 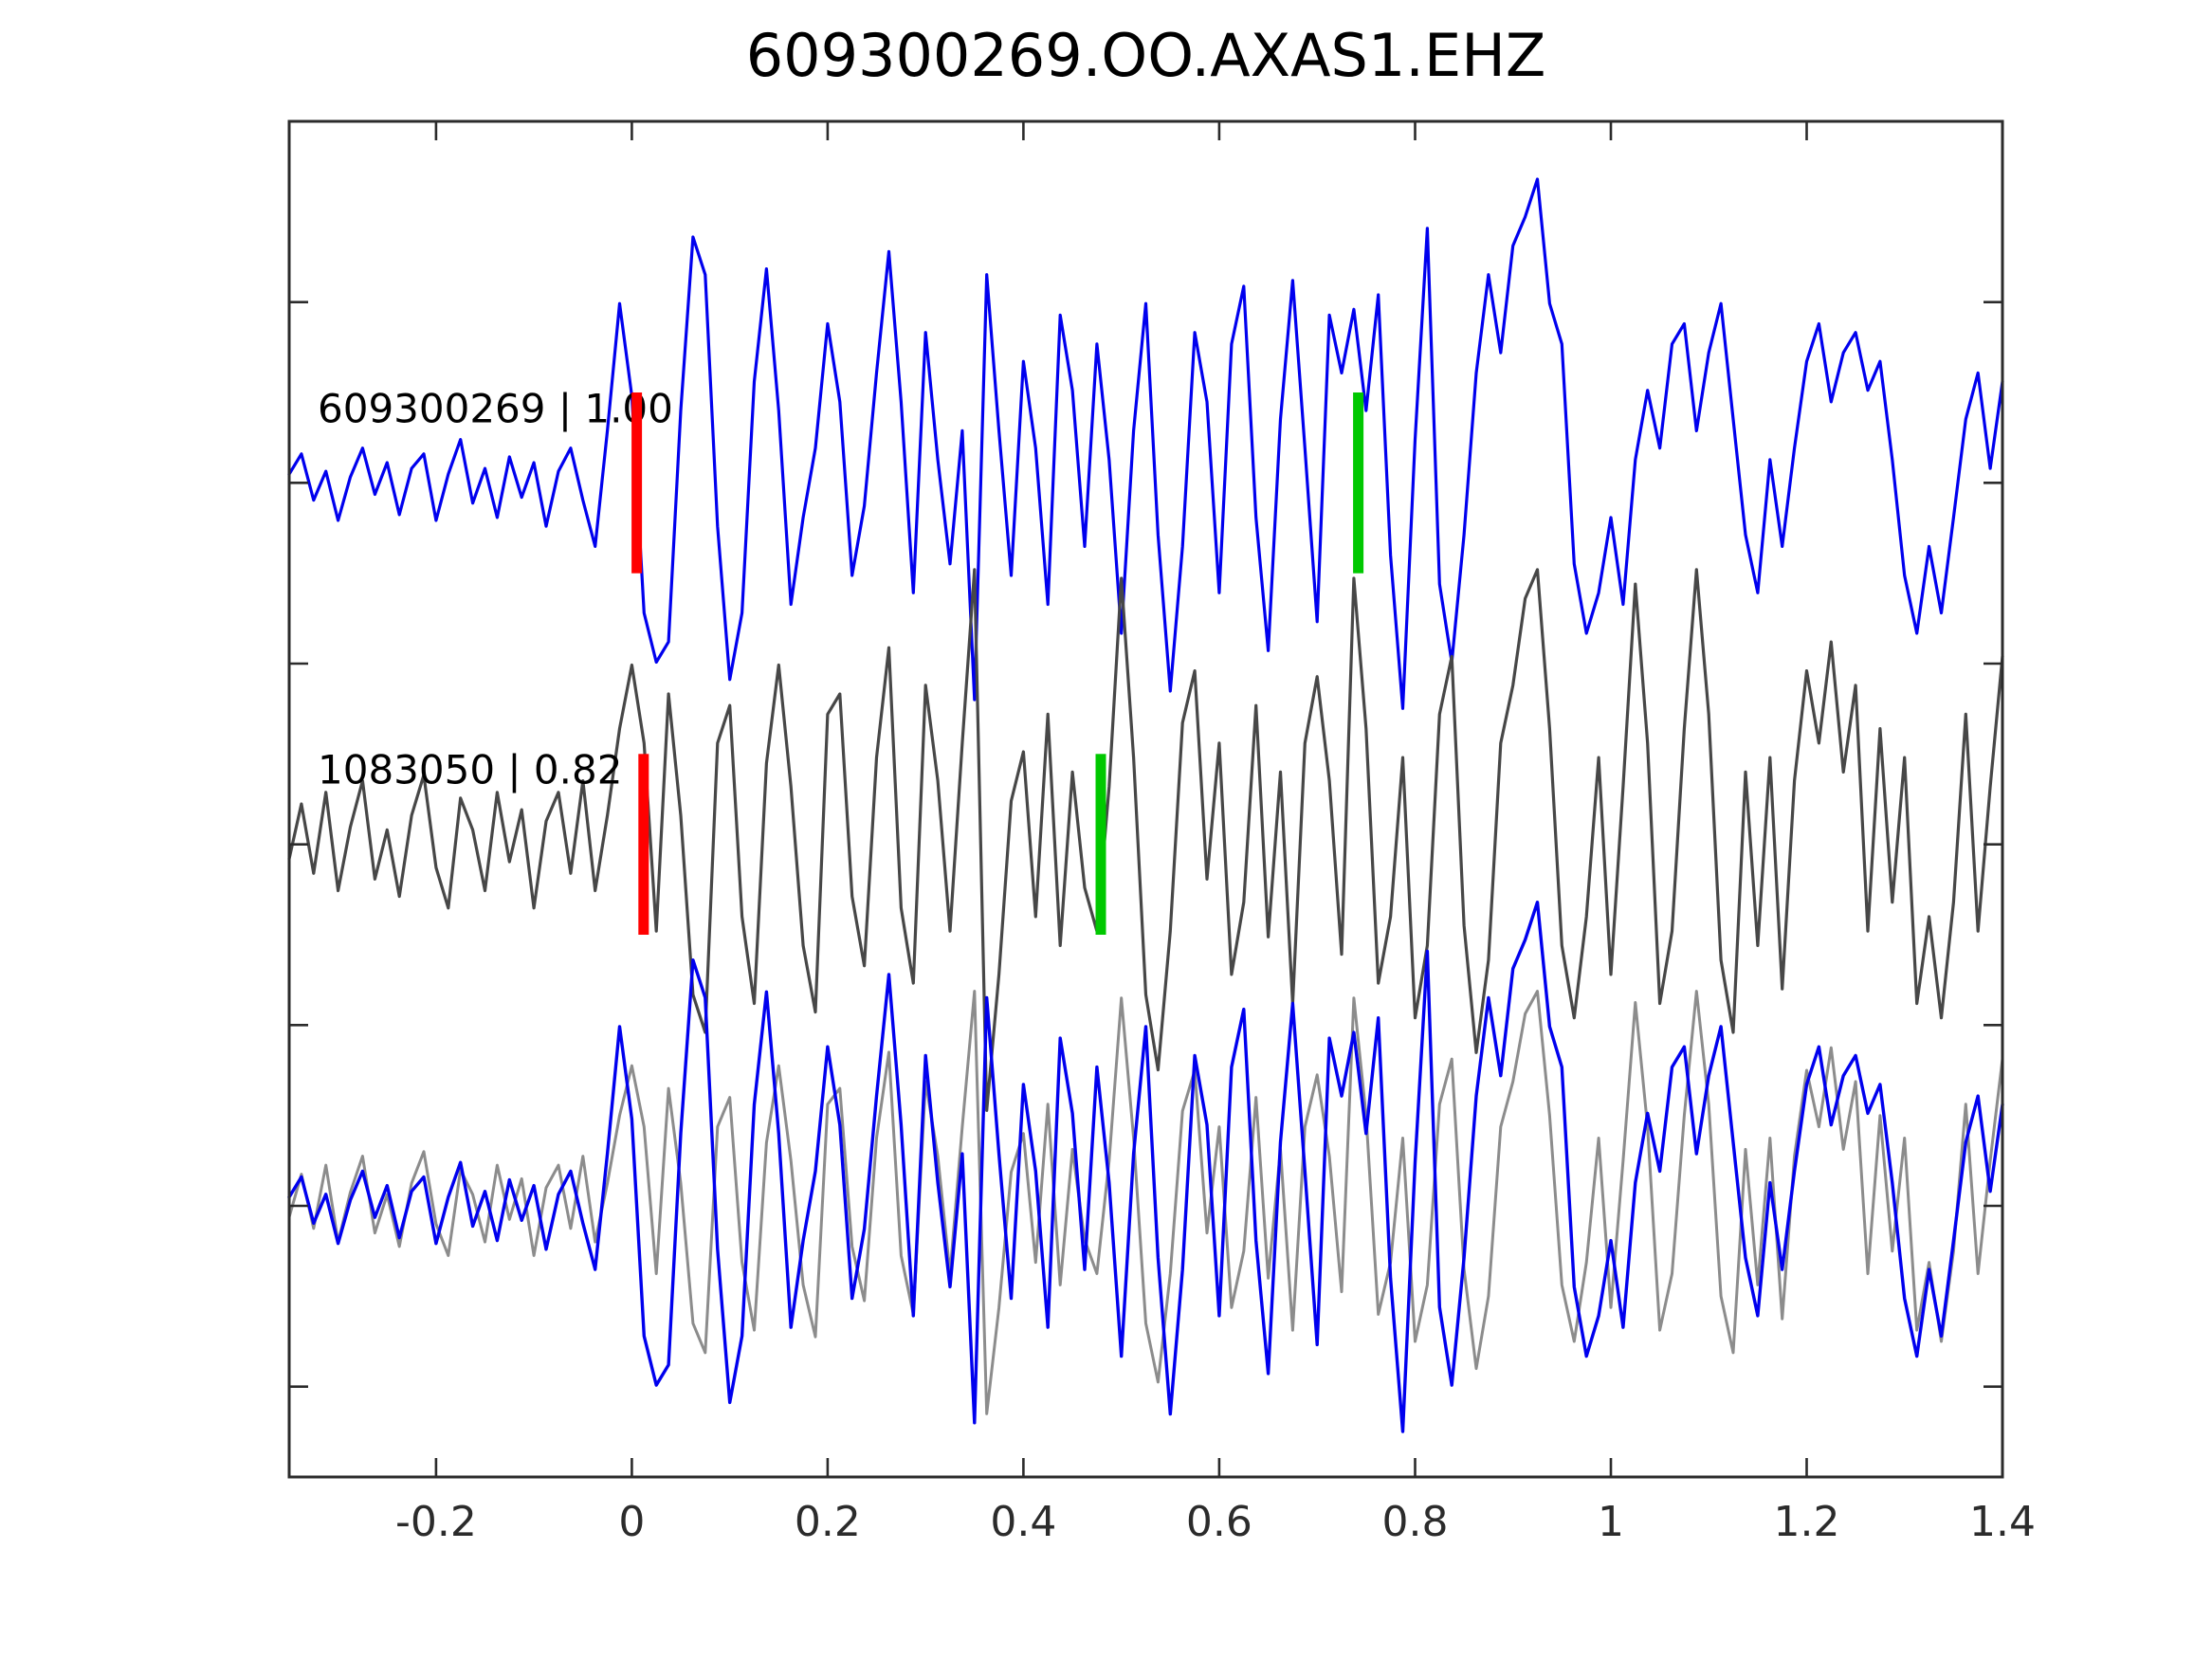 I want to click on detection-trace-label: 1083050 | 0.82, so click(x=470, y=770).